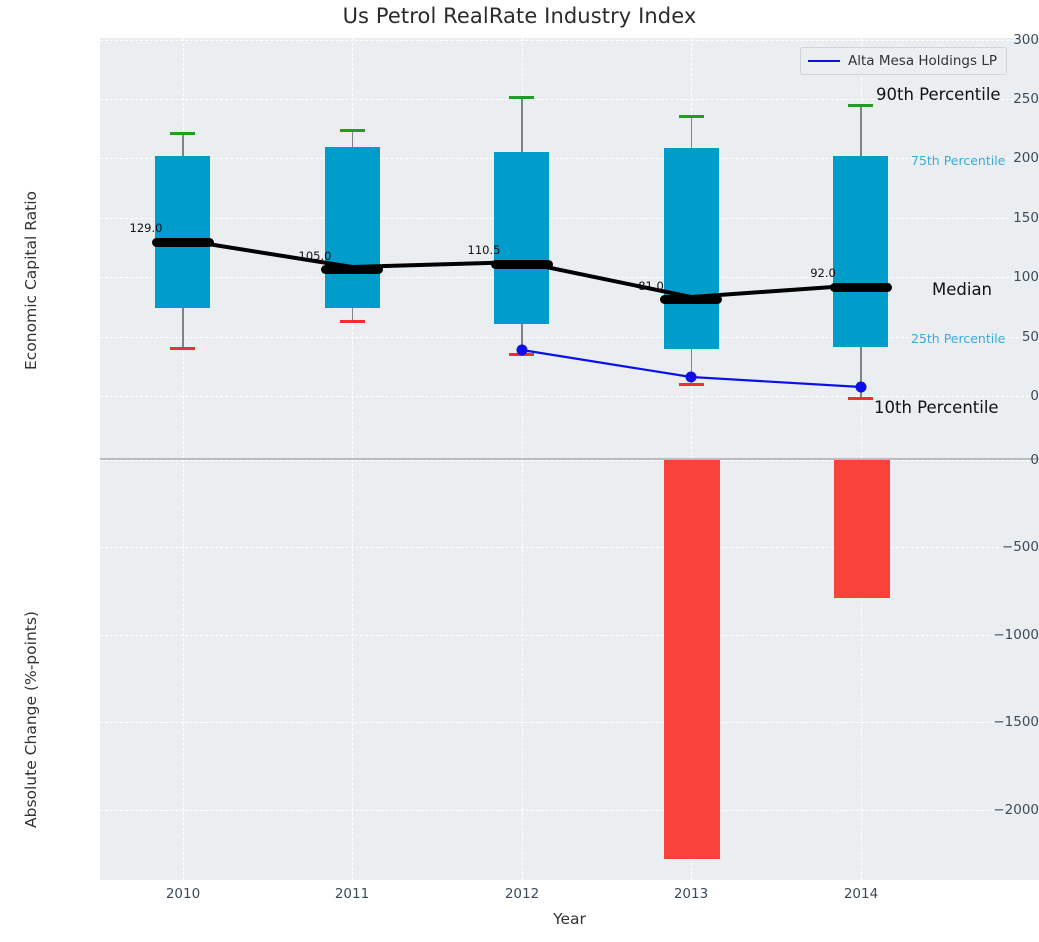  I want to click on median-label-2011: 105.0, so click(315, 256).